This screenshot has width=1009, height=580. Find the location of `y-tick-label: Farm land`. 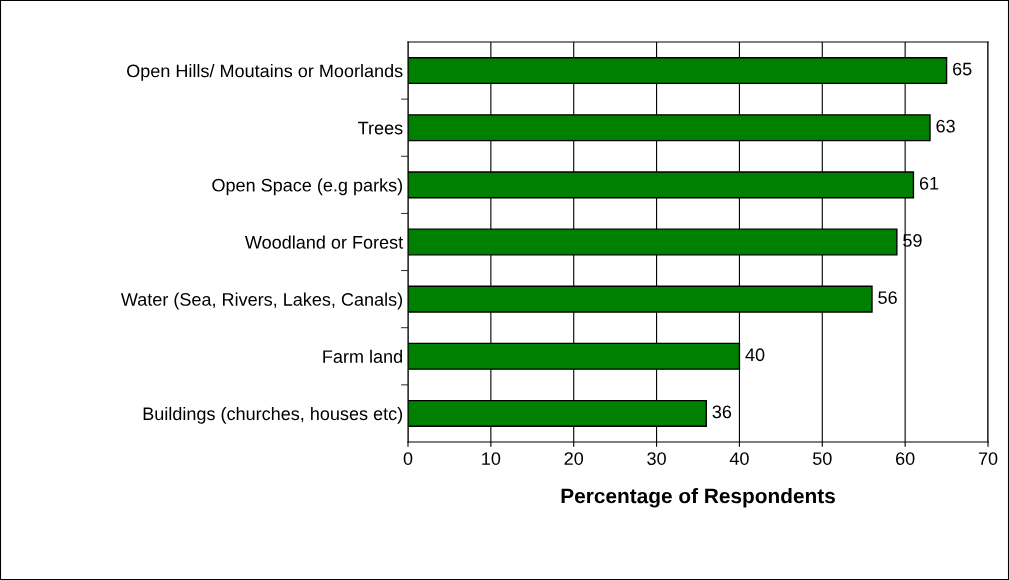

y-tick-label: Farm land is located at coordinates (362, 356).